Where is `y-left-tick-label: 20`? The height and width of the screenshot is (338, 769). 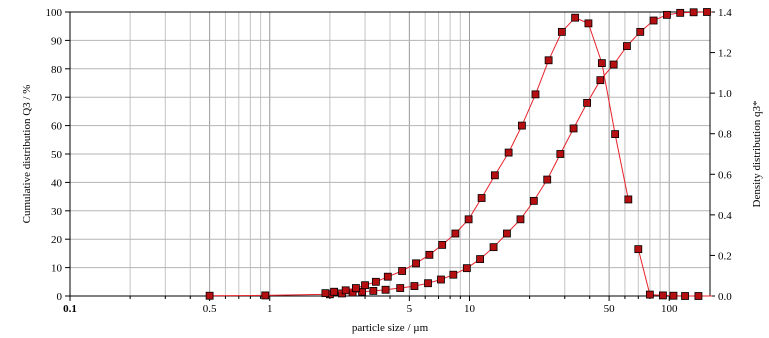
y-left-tick-label: 20 is located at coordinates (57, 240).